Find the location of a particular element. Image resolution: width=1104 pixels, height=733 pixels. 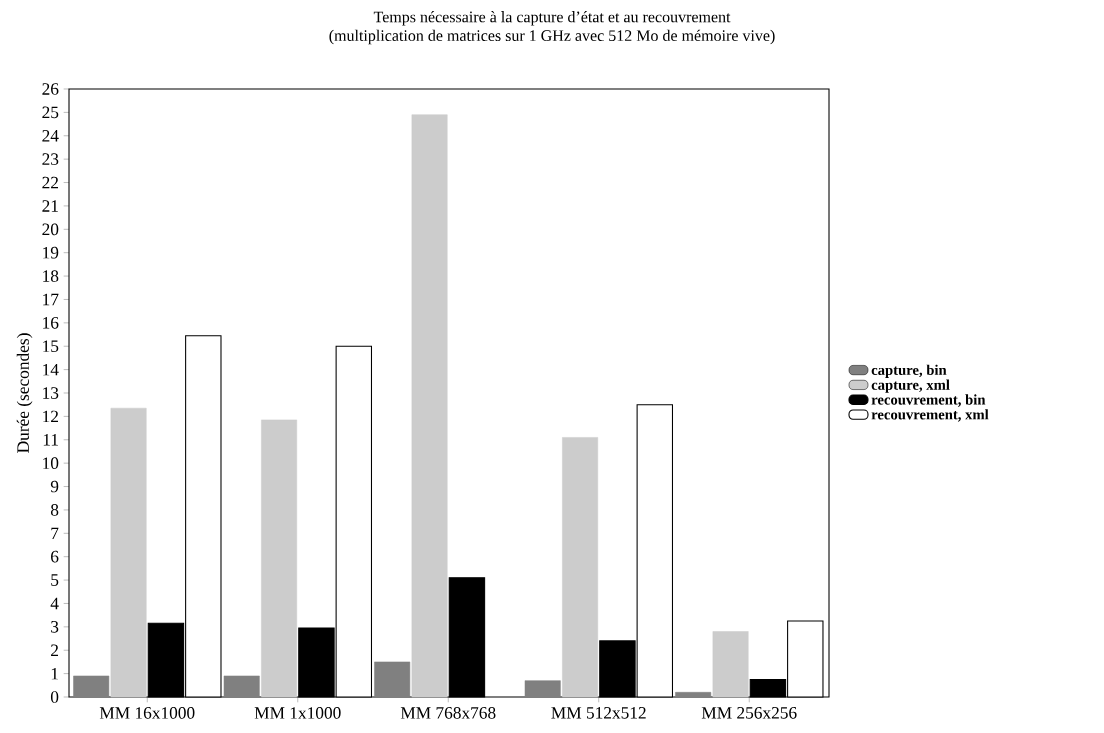

y-tick-label: 23 is located at coordinates (50, 159).